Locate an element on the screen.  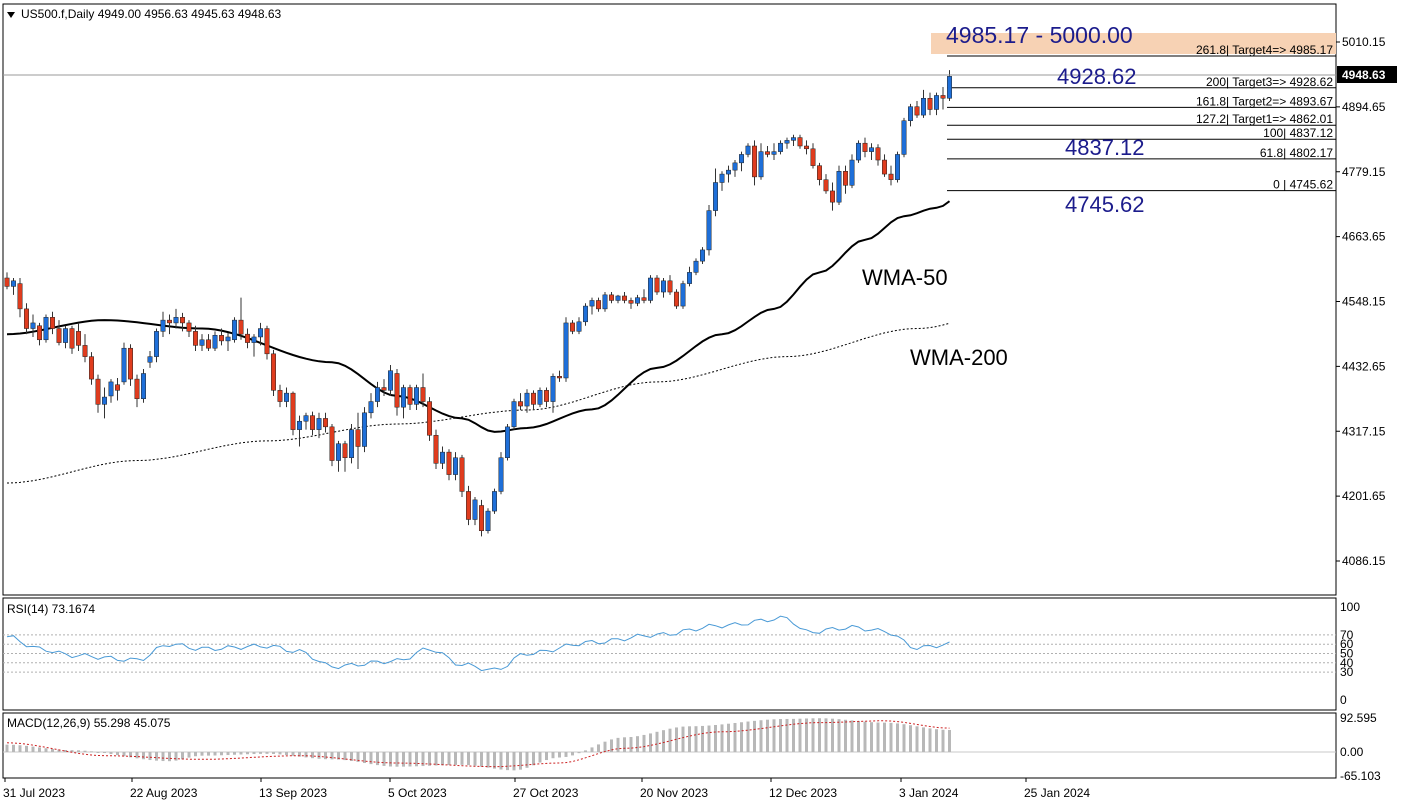
rsi-tick-label: 40 is located at coordinates (1347, 663).